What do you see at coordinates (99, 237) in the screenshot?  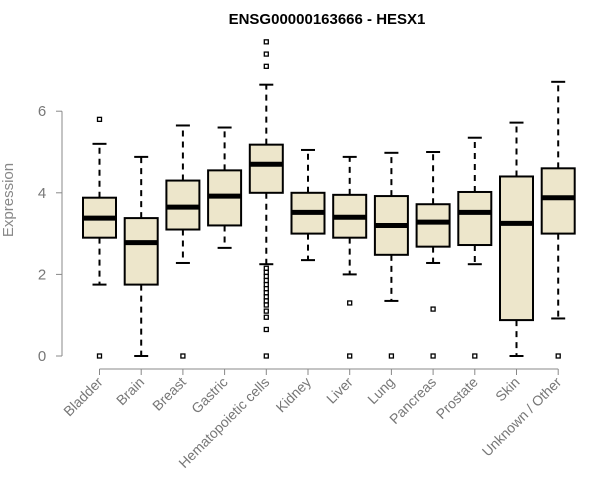 I see `box-bladder` at bounding box center [99, 237].